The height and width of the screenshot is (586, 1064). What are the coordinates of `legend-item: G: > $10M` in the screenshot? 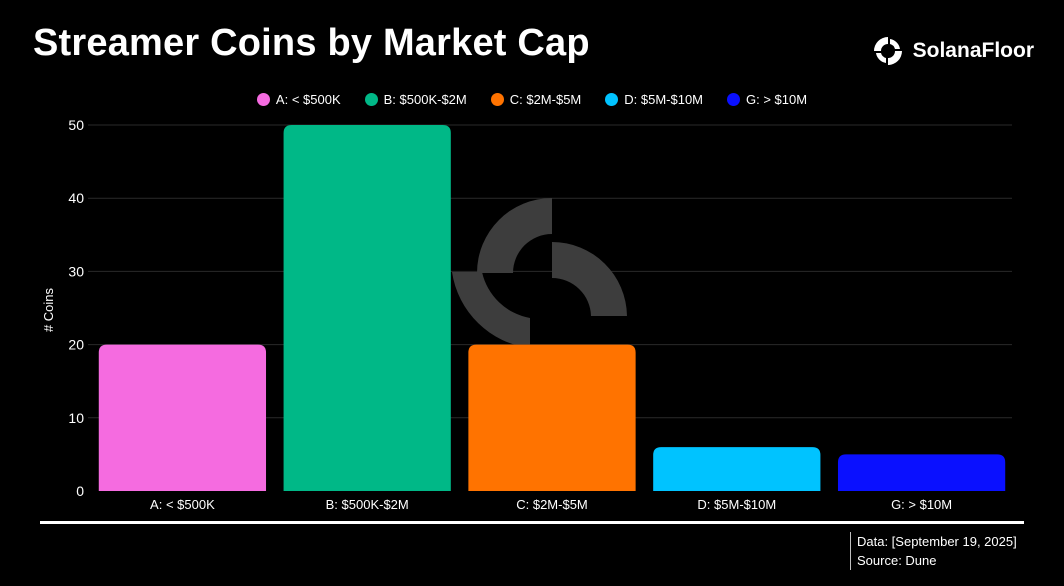 It's located at (767, 99).